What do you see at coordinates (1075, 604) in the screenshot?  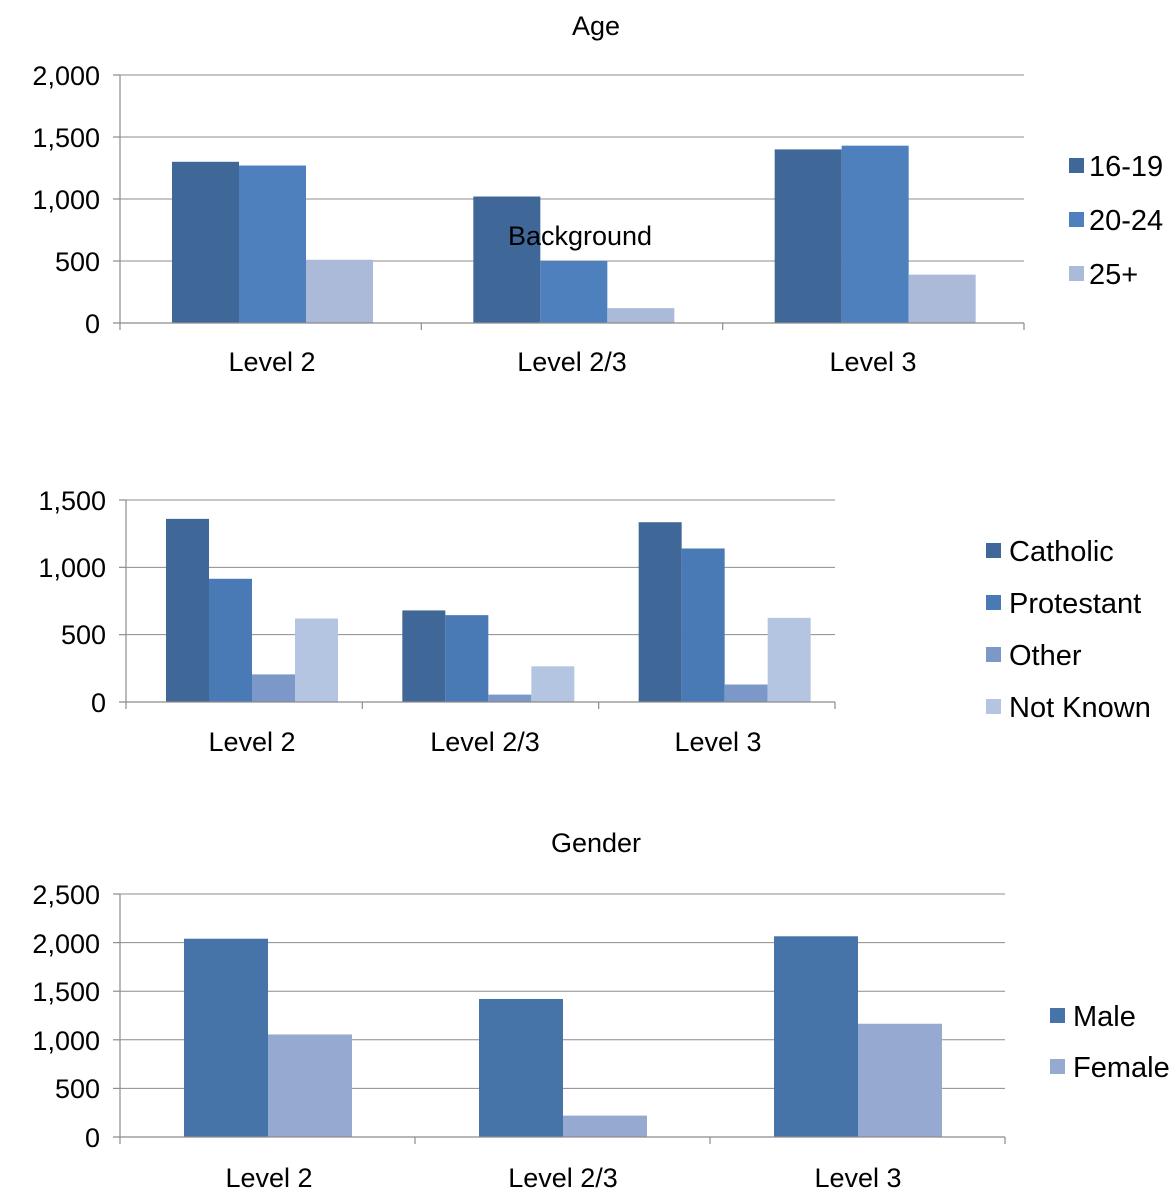 I see `legend-label-protestant: Protestant` at bounding box center [1075, 604].